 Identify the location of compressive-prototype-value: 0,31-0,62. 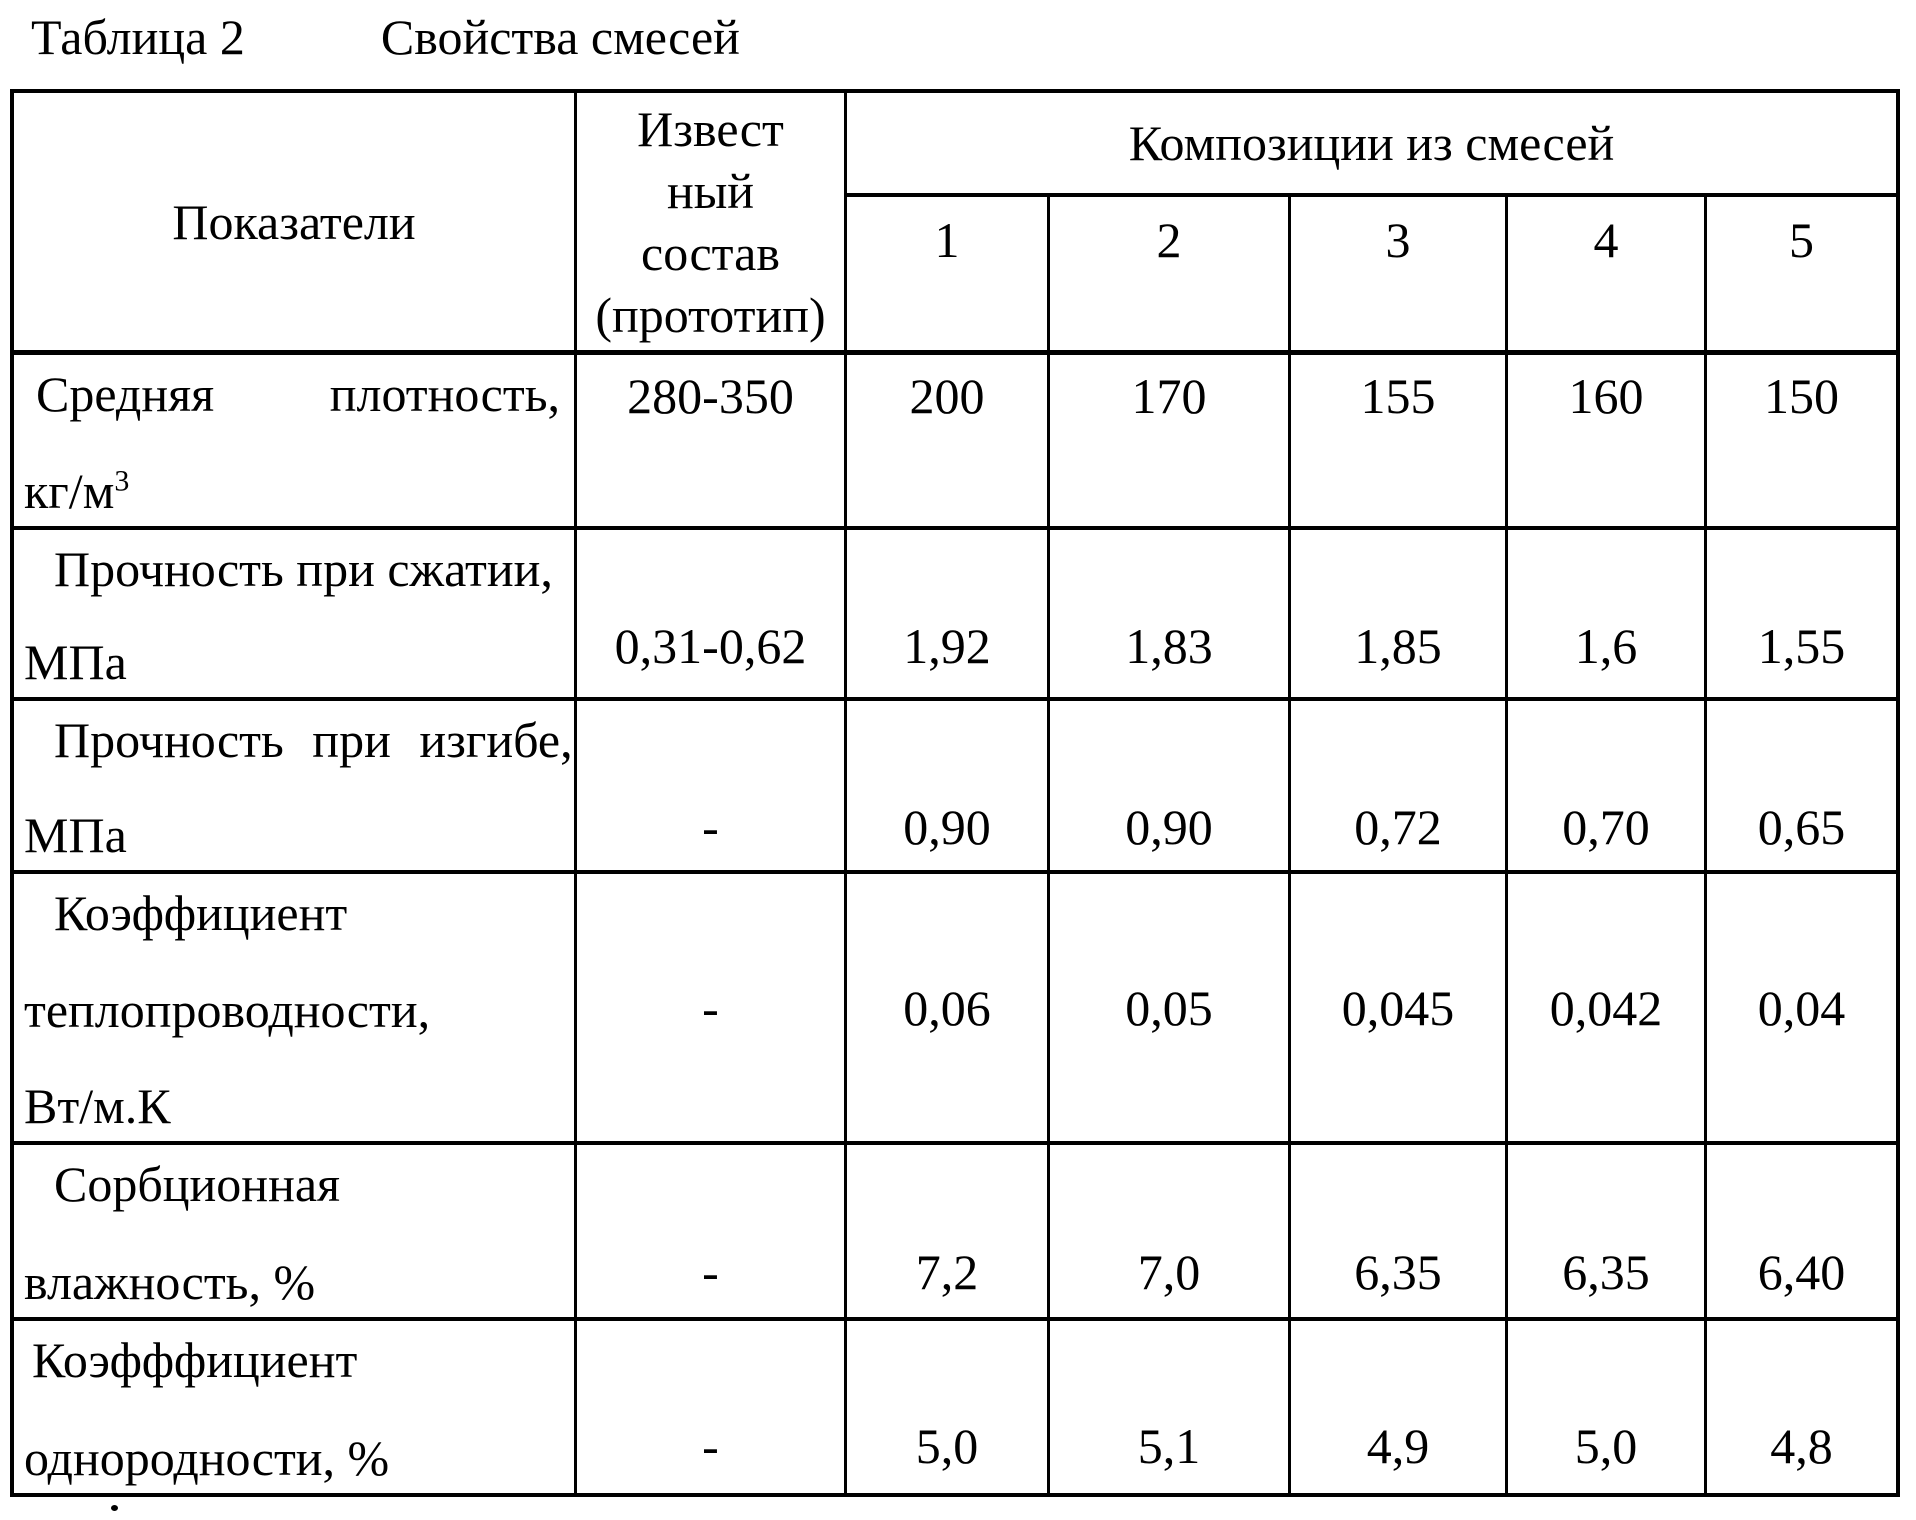
(709, 611).